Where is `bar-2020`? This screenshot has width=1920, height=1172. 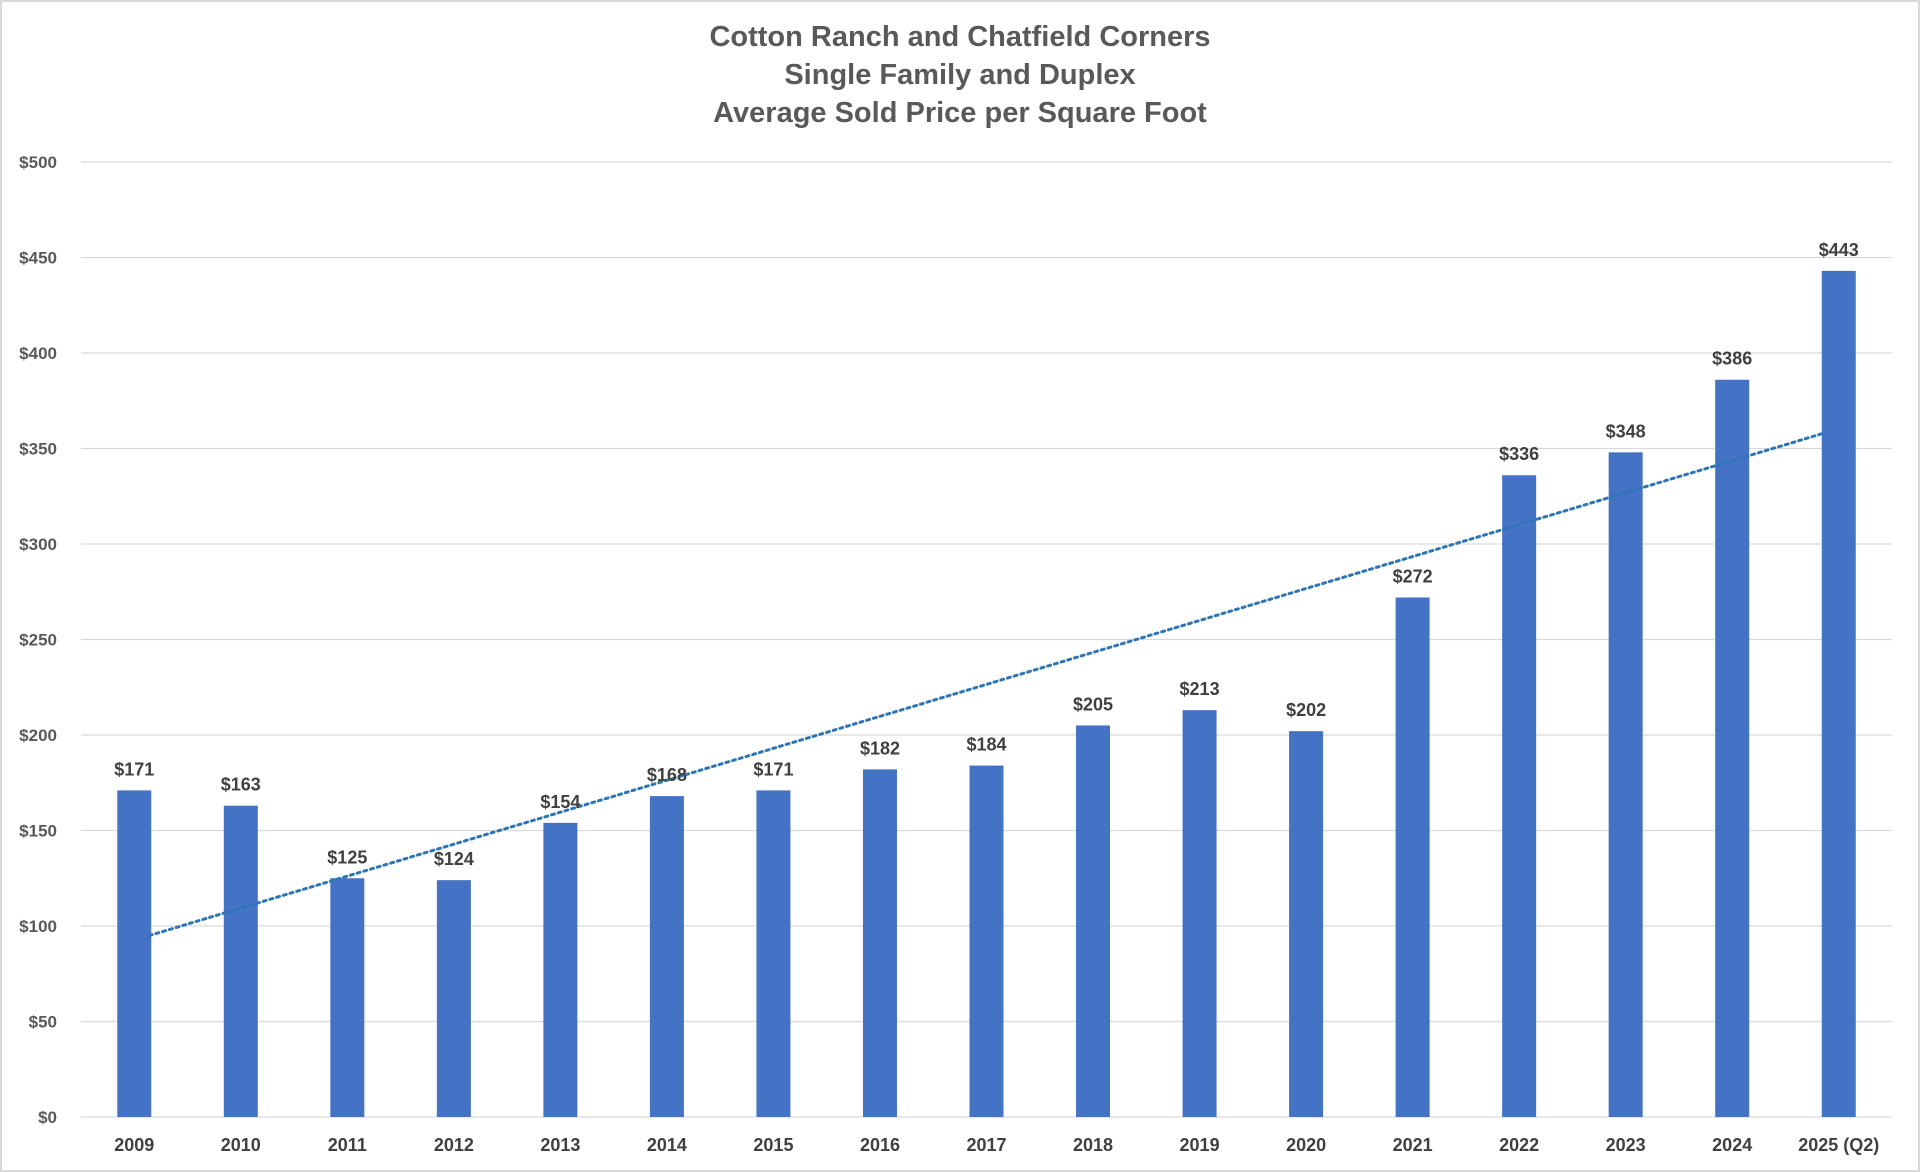 bar-2020 is located at coordinates (1306, 924).